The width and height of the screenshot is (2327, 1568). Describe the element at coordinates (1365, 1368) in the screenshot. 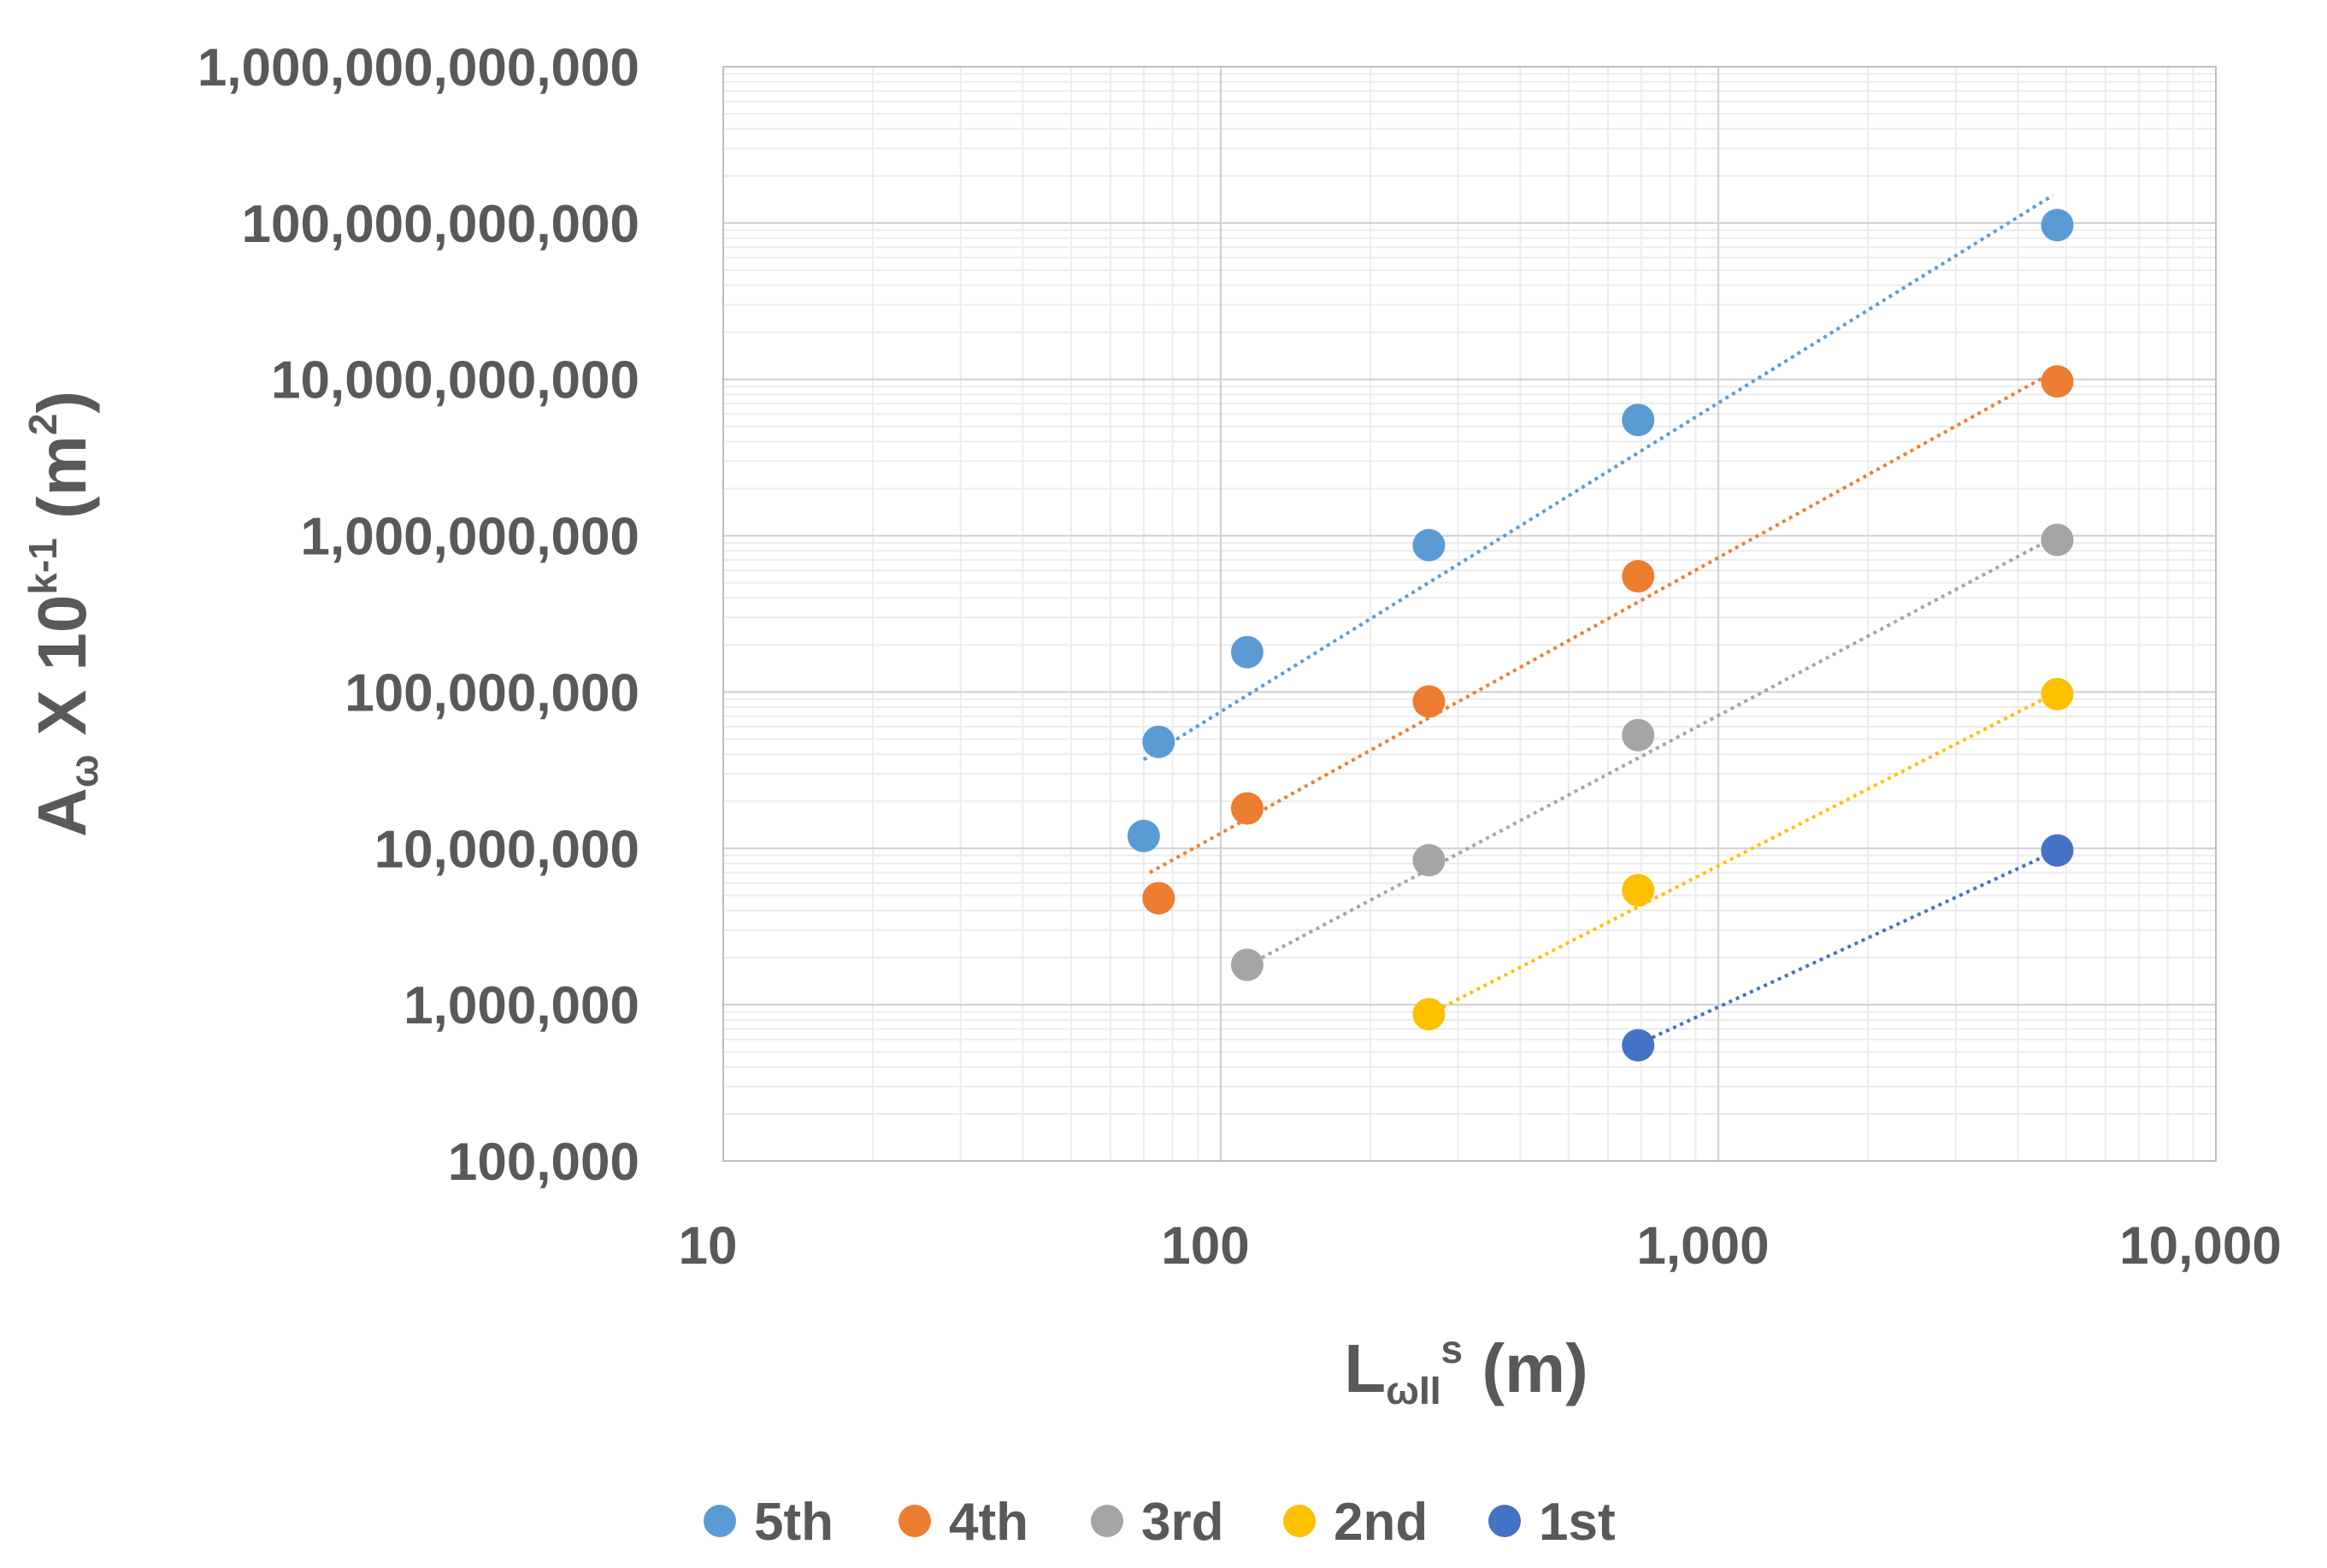

I see `x-axis-title-main: L` at that location.